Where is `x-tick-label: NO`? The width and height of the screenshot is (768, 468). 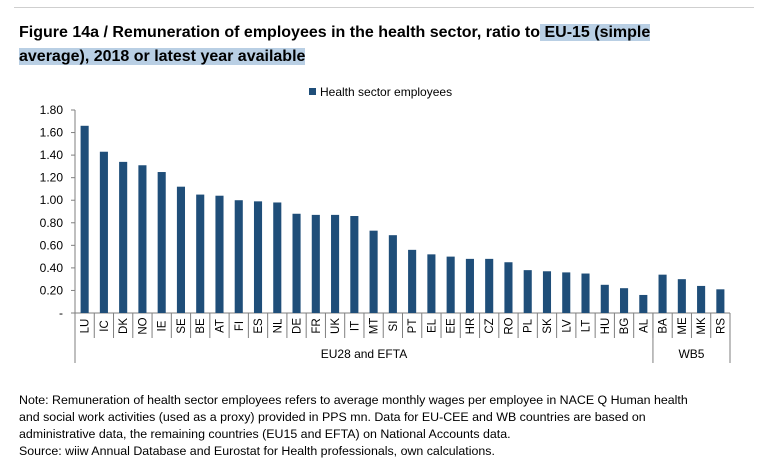 x-tick-label: NO is located at coordinates (143, 325).